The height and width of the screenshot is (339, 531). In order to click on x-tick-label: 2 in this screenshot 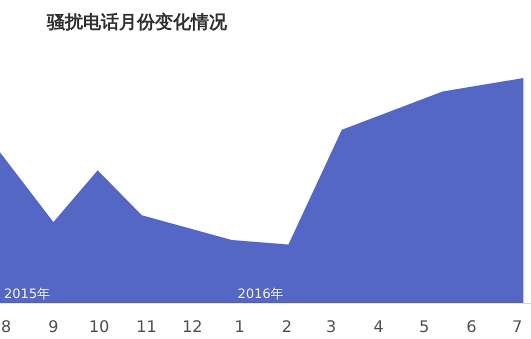, I will do `click(287, 326)`.